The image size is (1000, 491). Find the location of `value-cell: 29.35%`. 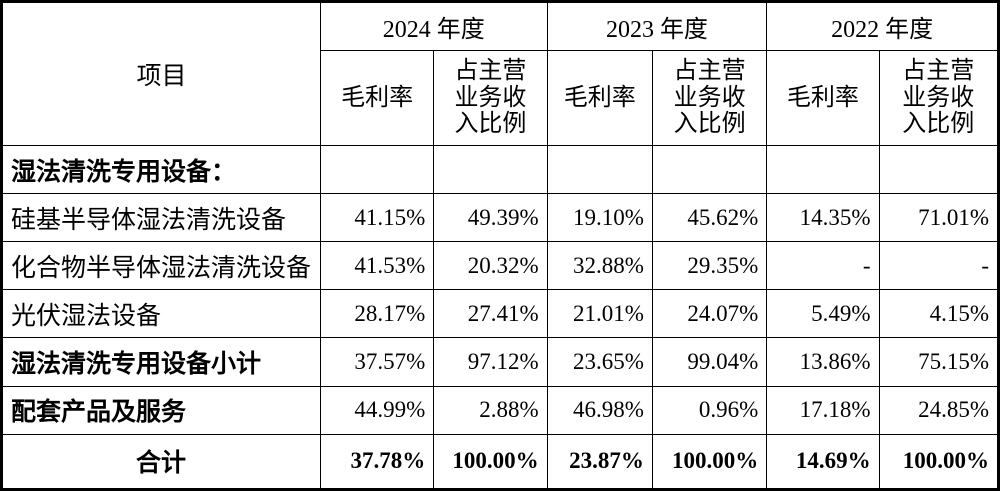

value-cell: 29.35% is located at coordinates (709, 266).